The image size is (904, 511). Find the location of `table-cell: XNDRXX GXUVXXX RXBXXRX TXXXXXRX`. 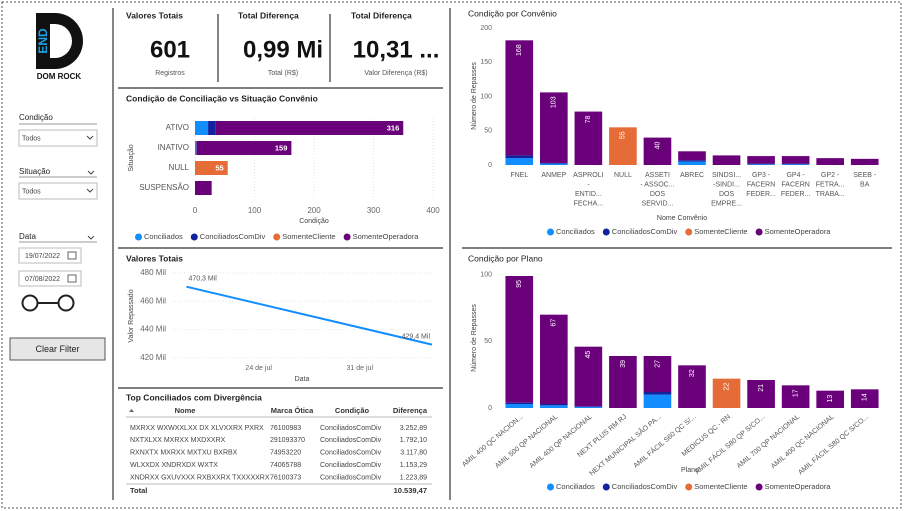

table-cell: XNDRXX GXUVXXX RXBXXRX TXXXXXRX is located at coordinates (200, 477).